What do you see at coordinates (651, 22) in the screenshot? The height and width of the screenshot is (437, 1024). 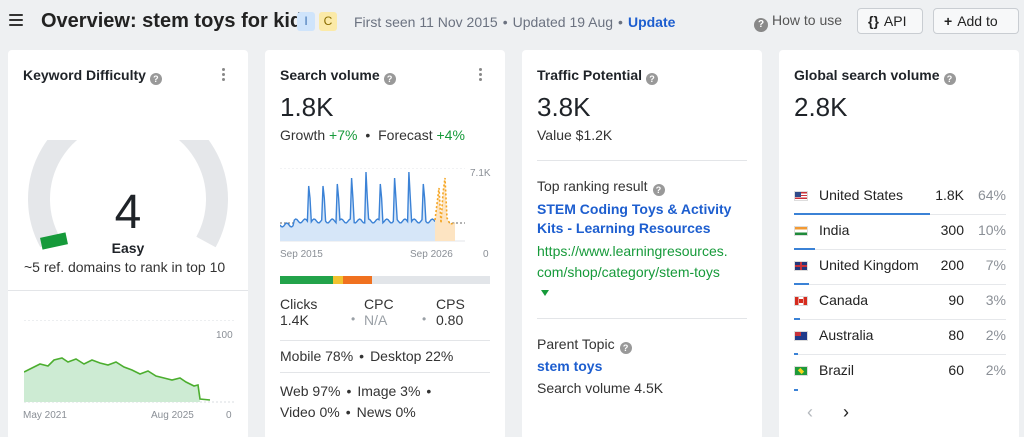 I see `update-link: Update` at bounding box center [651, 22].